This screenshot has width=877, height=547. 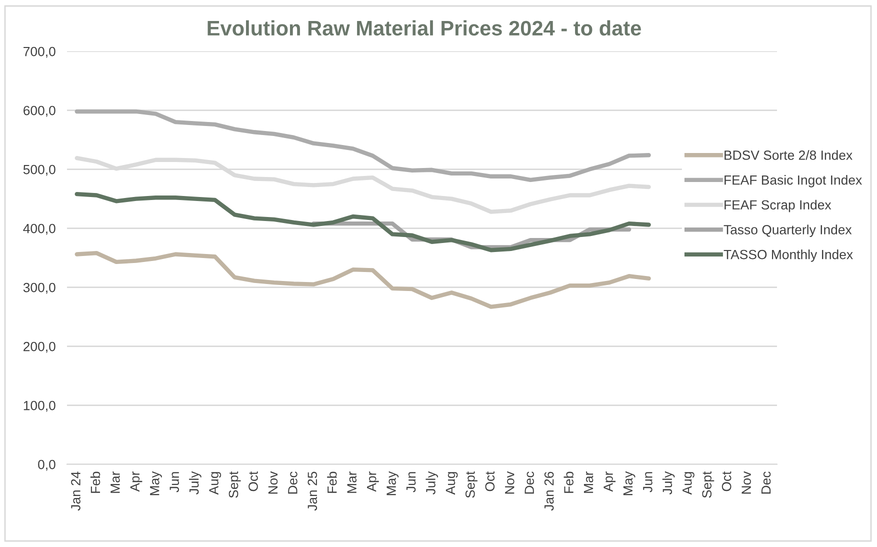 What do you see at coordinates (75, 491) in the screenshot?
I see `x-tick-label: Jan 24` at bounding box center [75, 491].